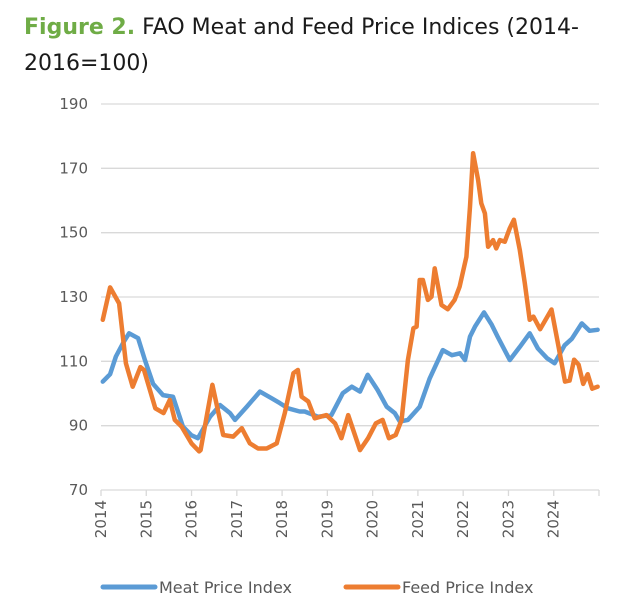 The height and width of the screenshot is (609, 618). I want to click on legend-meat-label: Meat Price Index, so click(225, 587).